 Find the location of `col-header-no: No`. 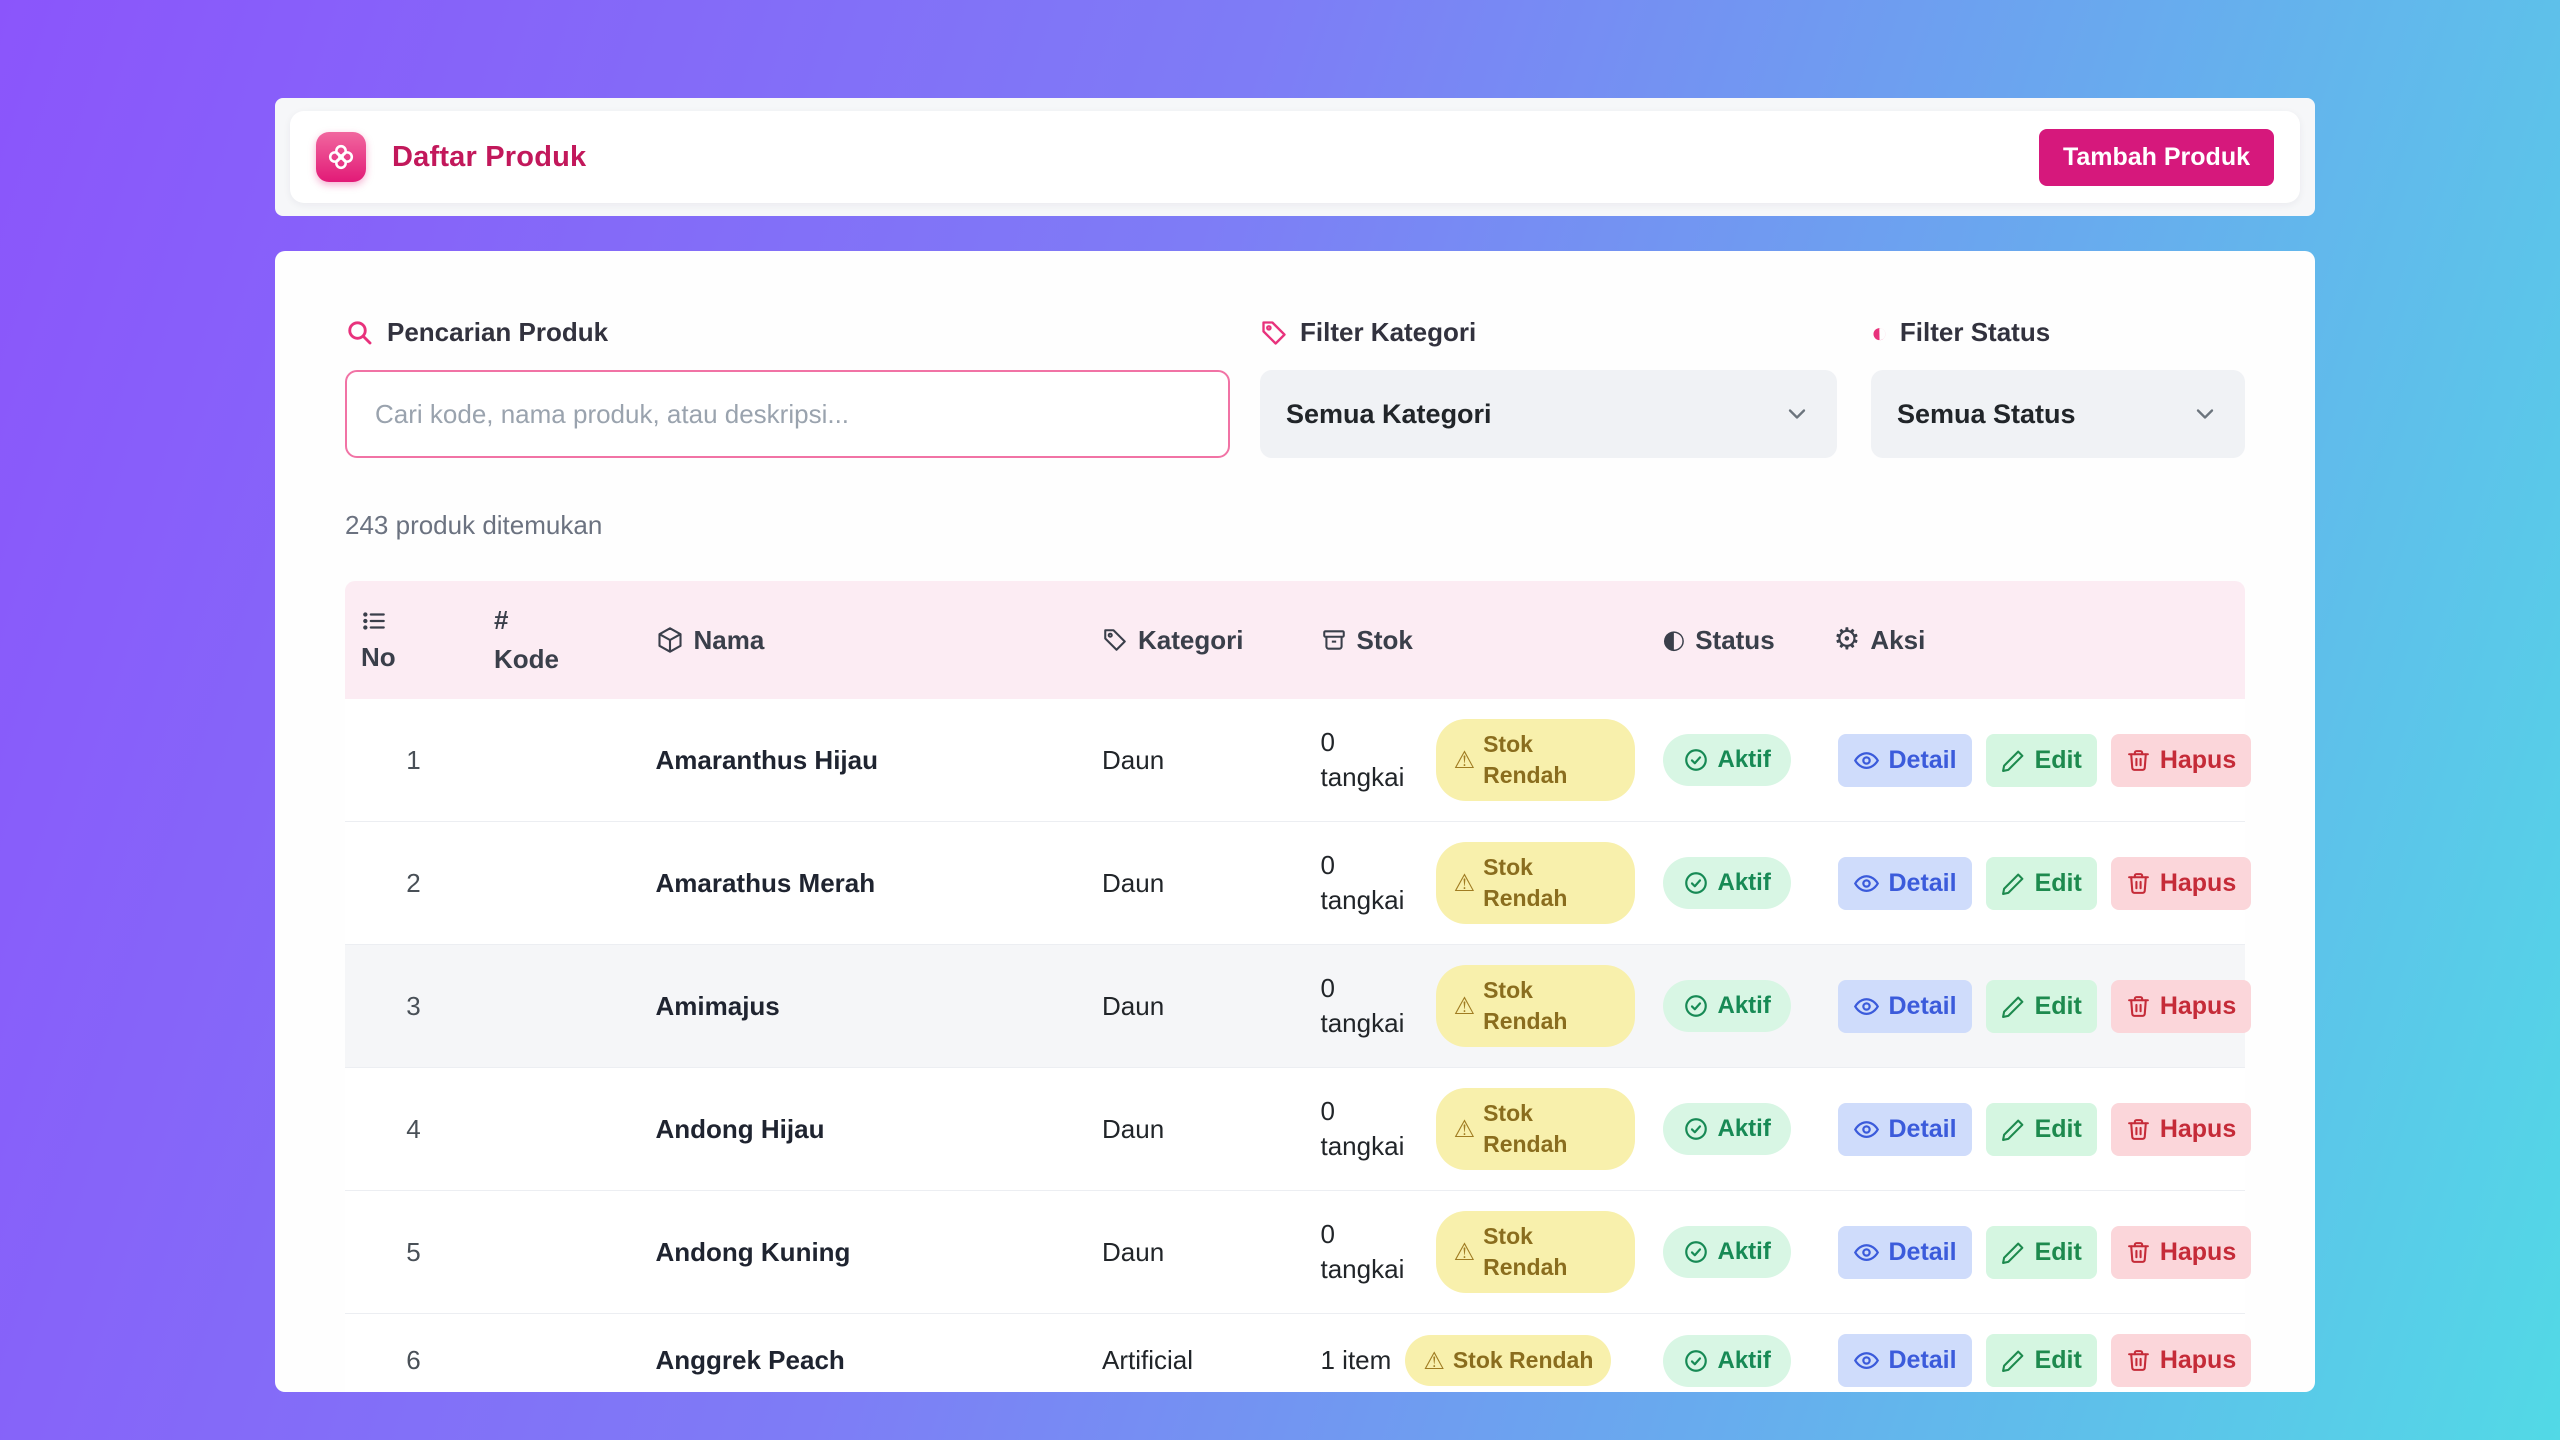

col-header-no: No is located at coordinates (411, 640).